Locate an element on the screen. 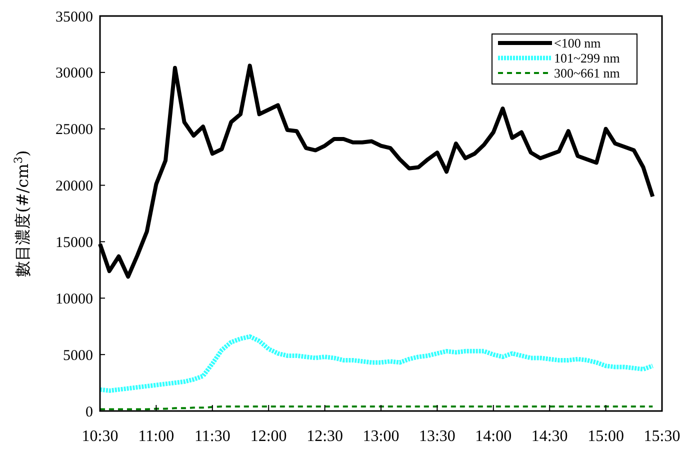  x-tick-label: 10:30 is located at coordinates (100, 436).